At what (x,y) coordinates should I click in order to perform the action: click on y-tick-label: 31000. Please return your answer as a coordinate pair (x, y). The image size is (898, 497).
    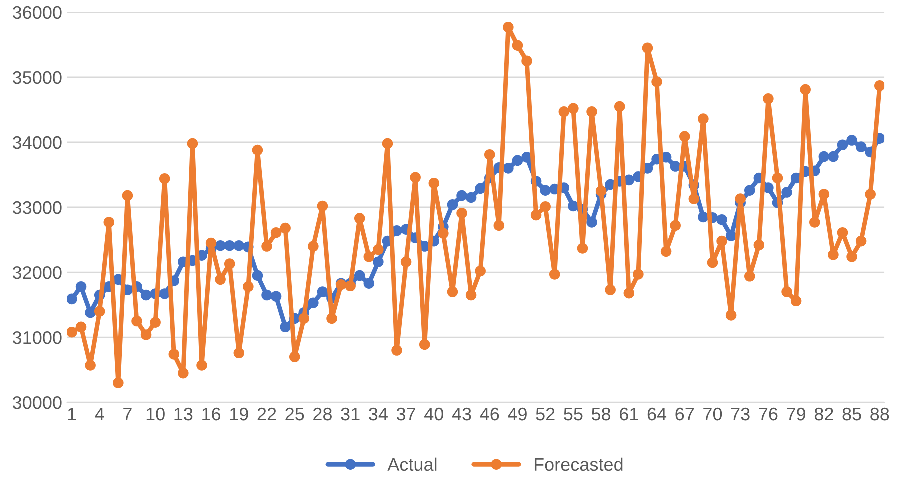
    Looking at the image, I should click on (37, 337).